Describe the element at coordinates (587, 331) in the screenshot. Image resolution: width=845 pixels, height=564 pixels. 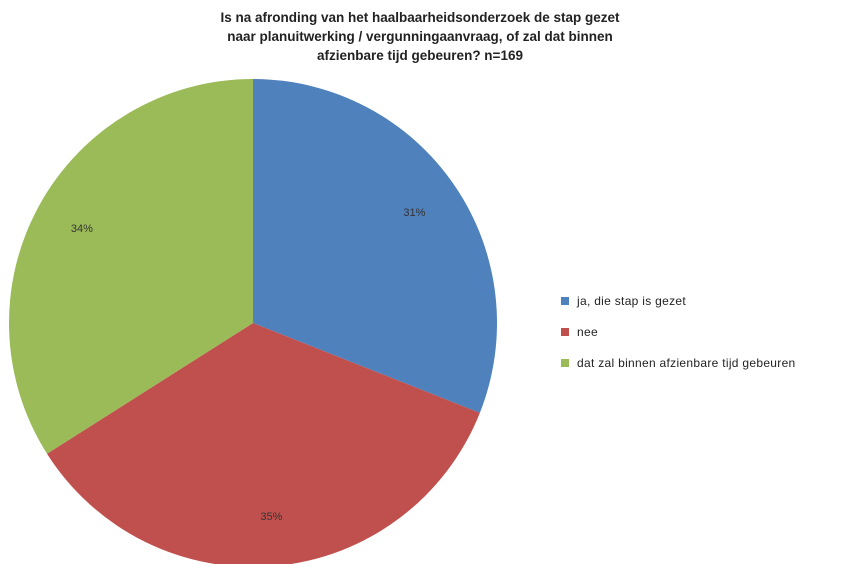
I see `legend-label-nee: nee` at that location.